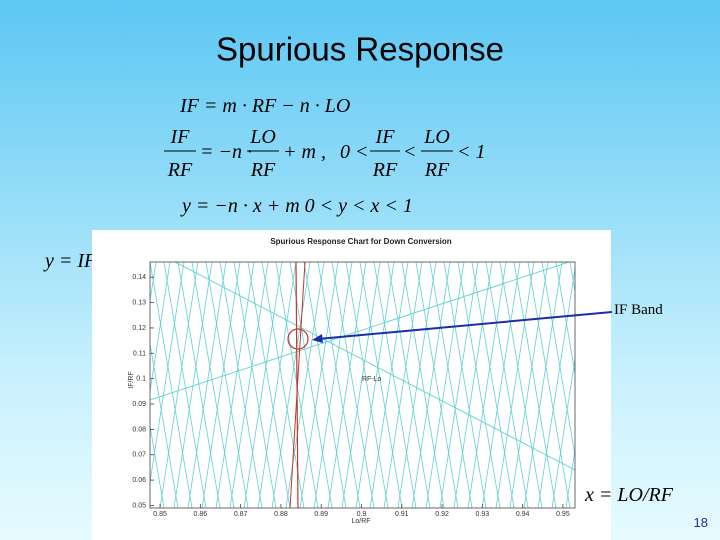 This screenshot has height=540, width=720. Describe the element at coordinates (241, 514) in the screenshot. I see `x-tick-label: 0.87` at that location.